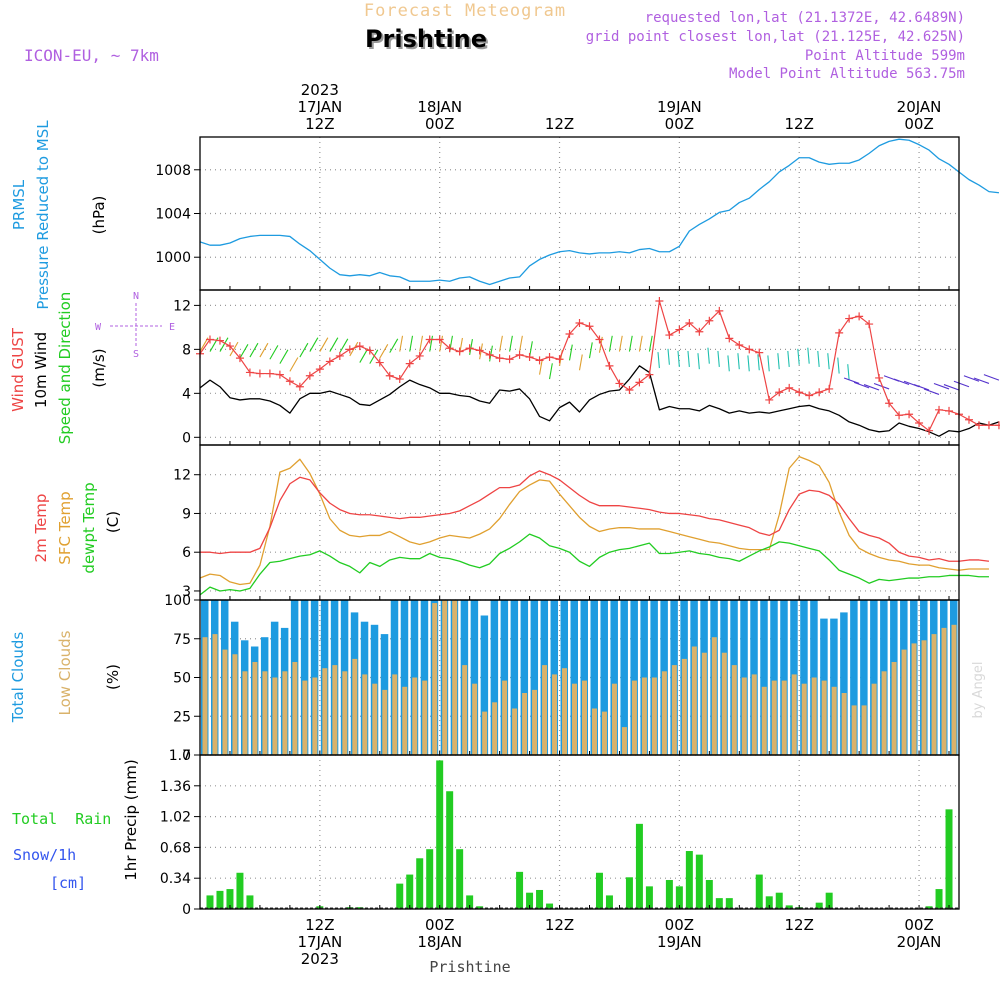  Describe the element at coordinates (173, 258) in the screenshot. I see `y-tick-label: 1000` at that location.